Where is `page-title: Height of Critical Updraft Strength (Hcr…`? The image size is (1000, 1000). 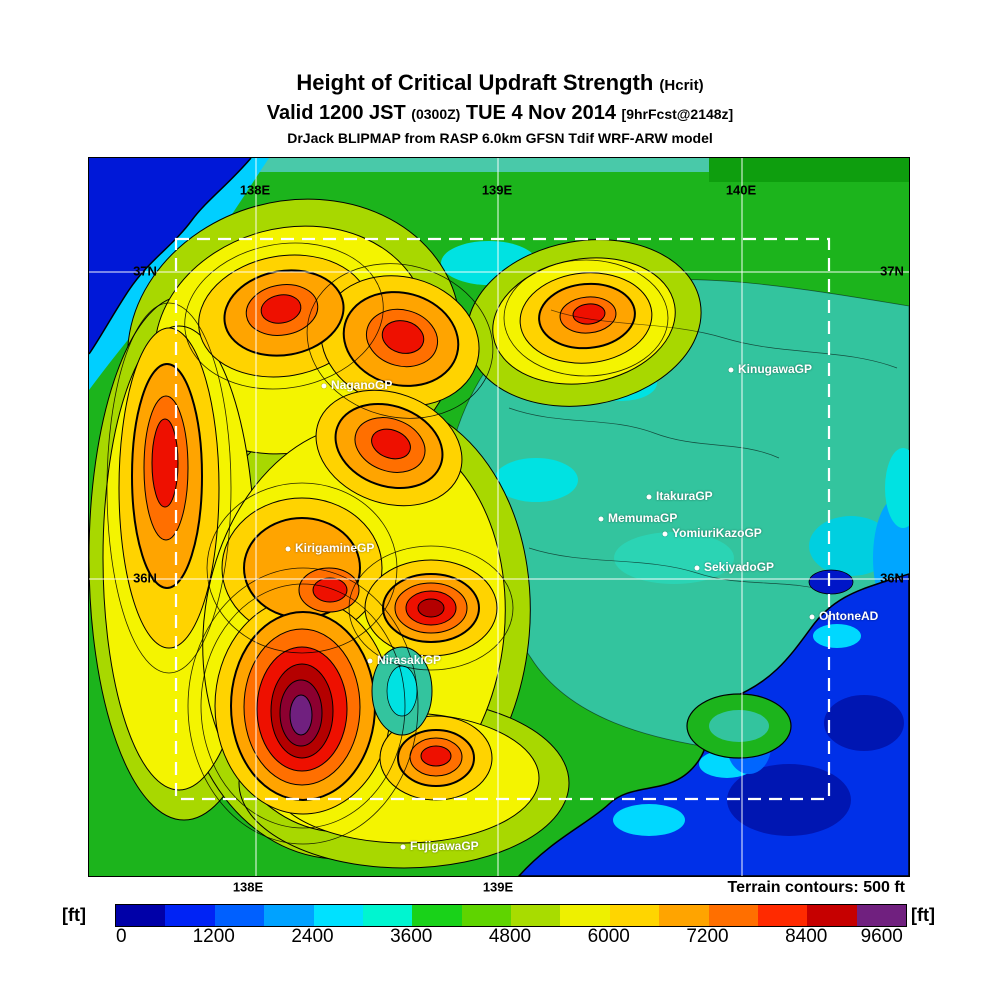 page-title: Height of Critical Updraft Strength (Hcr… is located at coordinates (500, 84).